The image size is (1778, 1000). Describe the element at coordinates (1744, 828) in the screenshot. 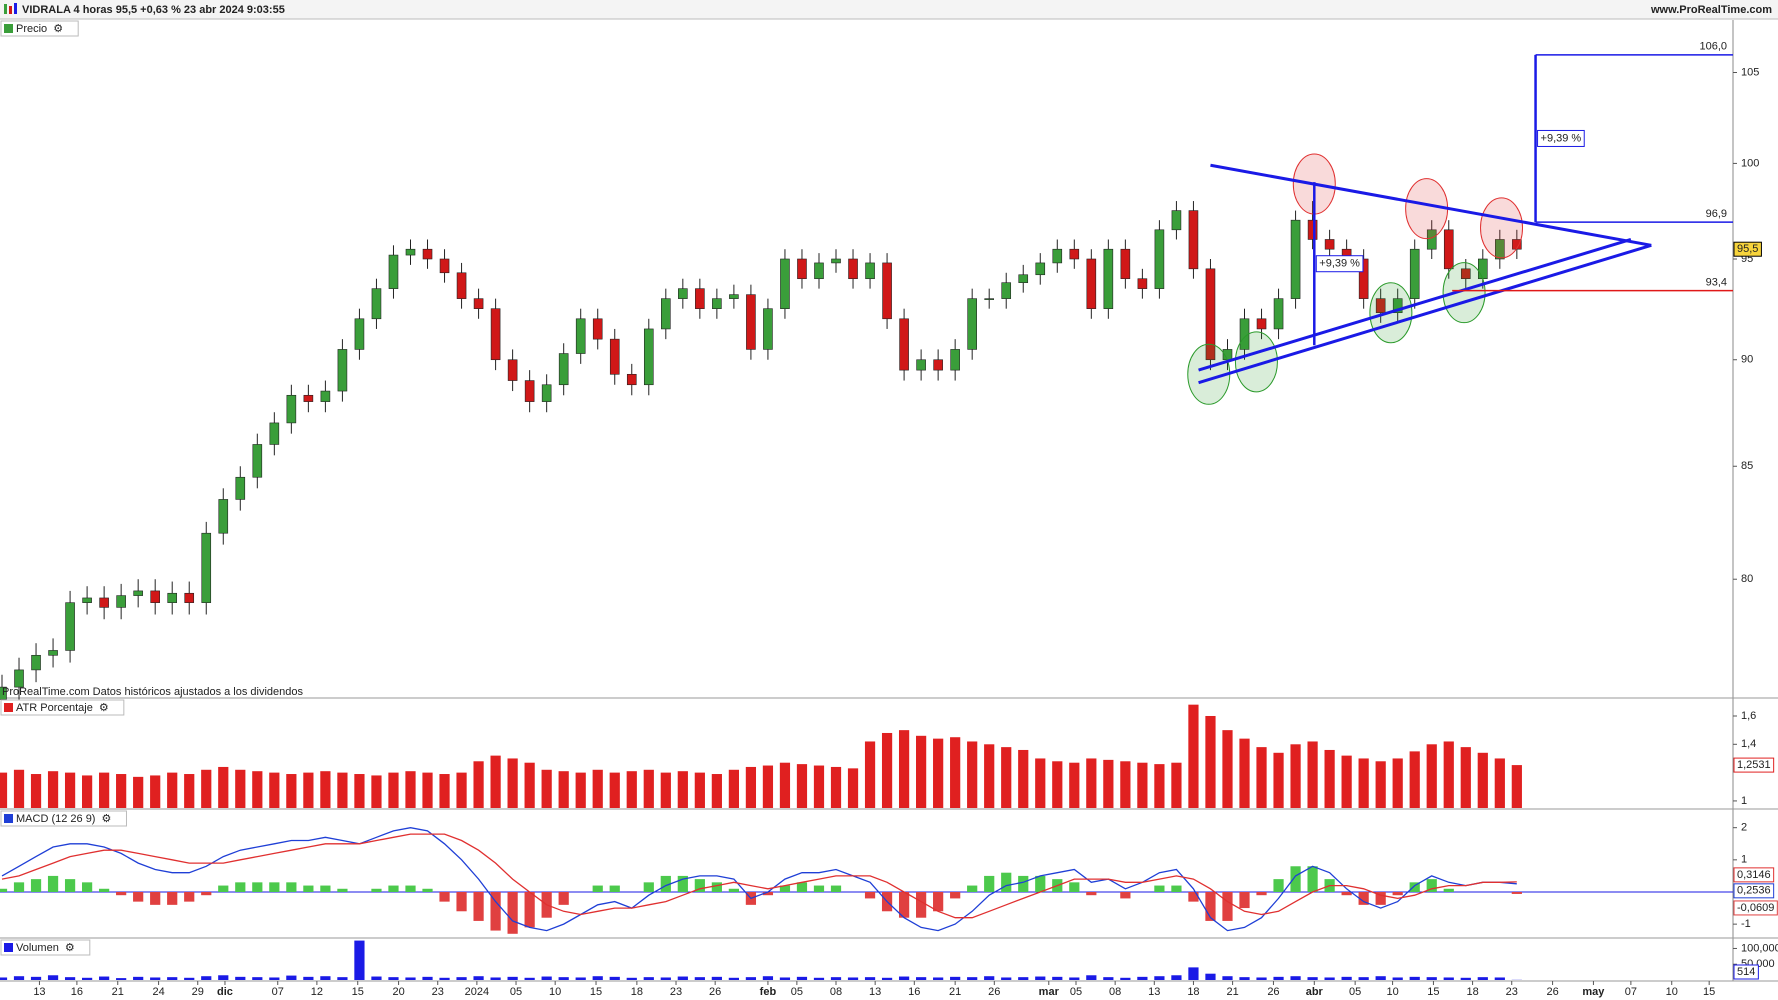

I see `y-tick-label: 2` at that location.